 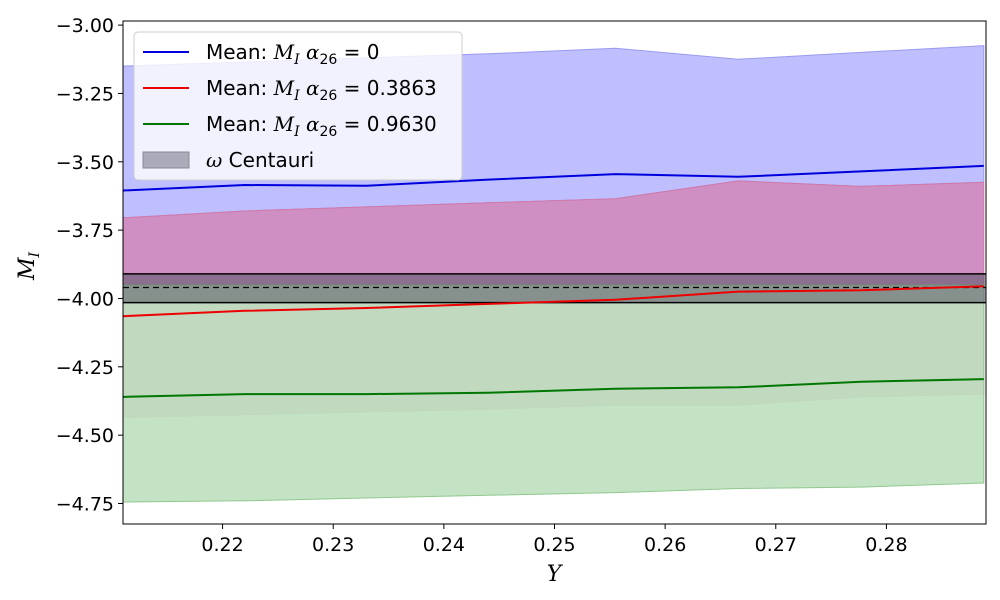 What do you see at coordinates (886, 545) in the screenshot?
I see `x-tick-label: 0.28` at bounding box center [886, 545].